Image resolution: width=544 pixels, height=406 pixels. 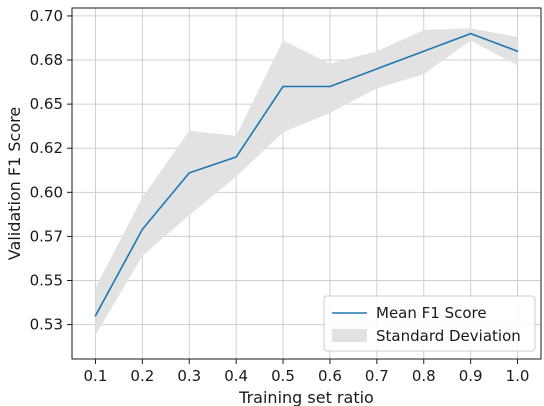 I want to click on x-axis-ticks: 0.1 0.2 0.3 0.4 0.5 0.6 0.7 0.8 0.9 1.0, so click(x=307, y=372).